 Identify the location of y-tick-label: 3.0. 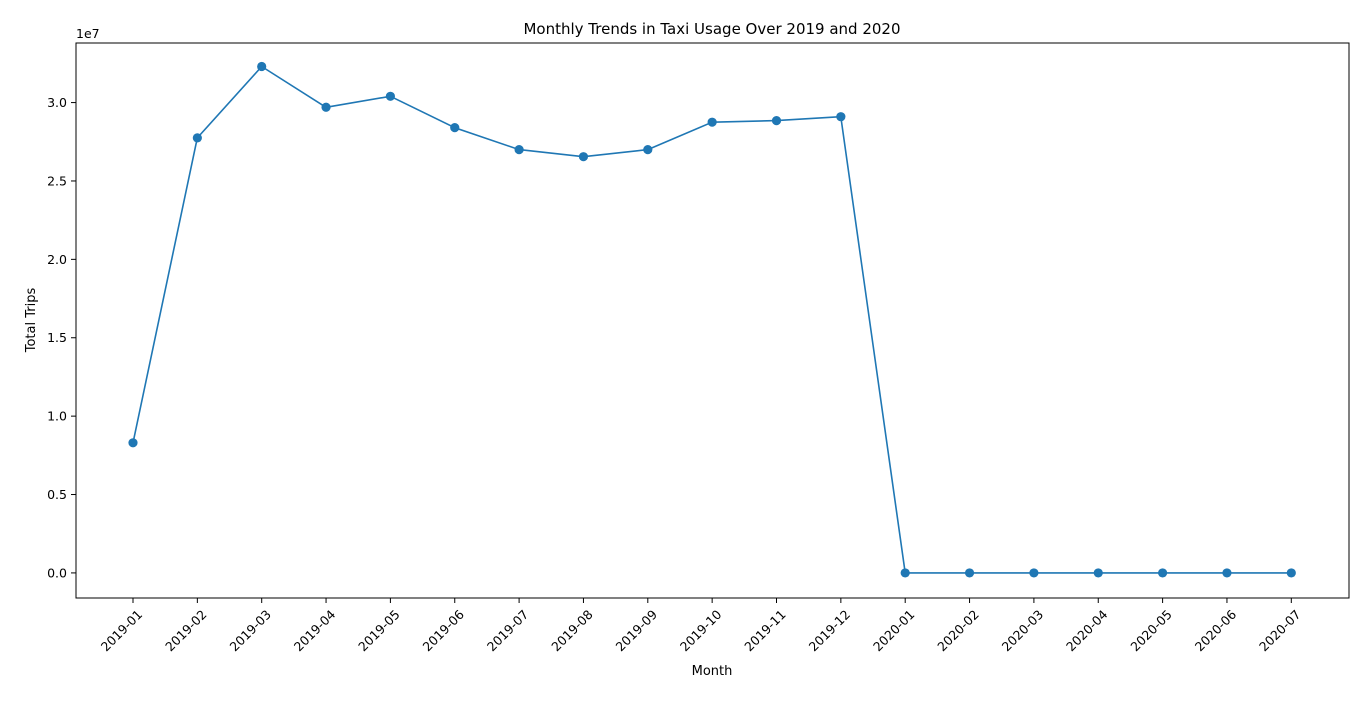
(57, 102).